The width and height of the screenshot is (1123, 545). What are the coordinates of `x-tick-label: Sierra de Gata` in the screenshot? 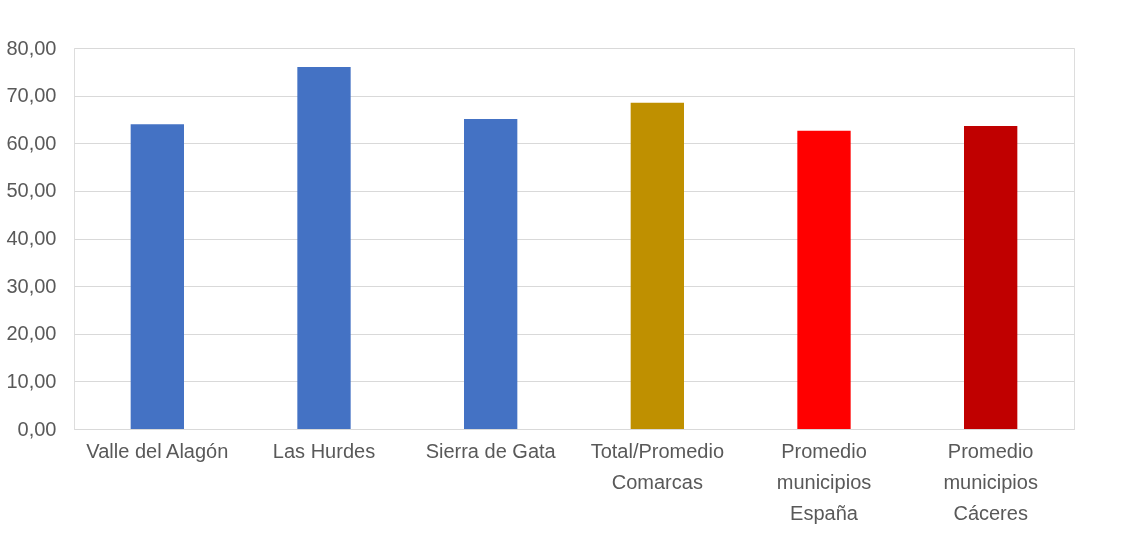 It's located at (491, 450).